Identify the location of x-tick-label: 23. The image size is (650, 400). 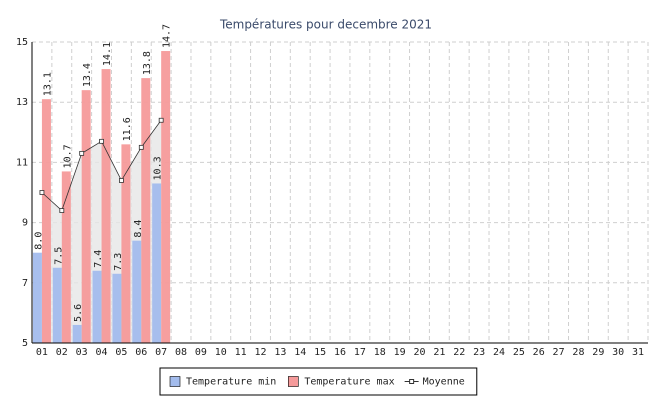
(479, 352).